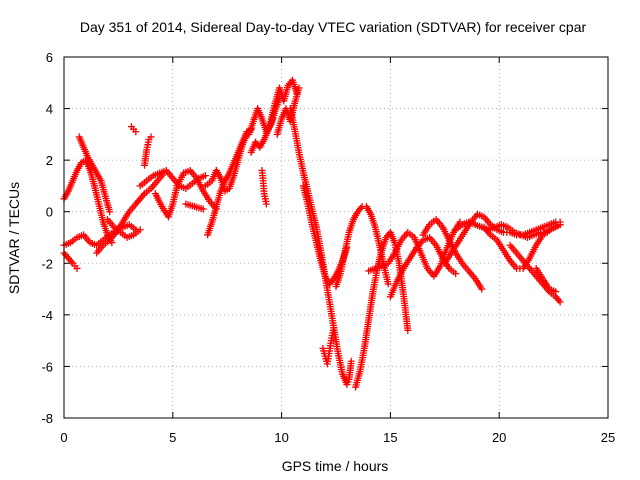 This screenshot has height=480, width=640. I want to click on series-track-v, so click(362, 246).